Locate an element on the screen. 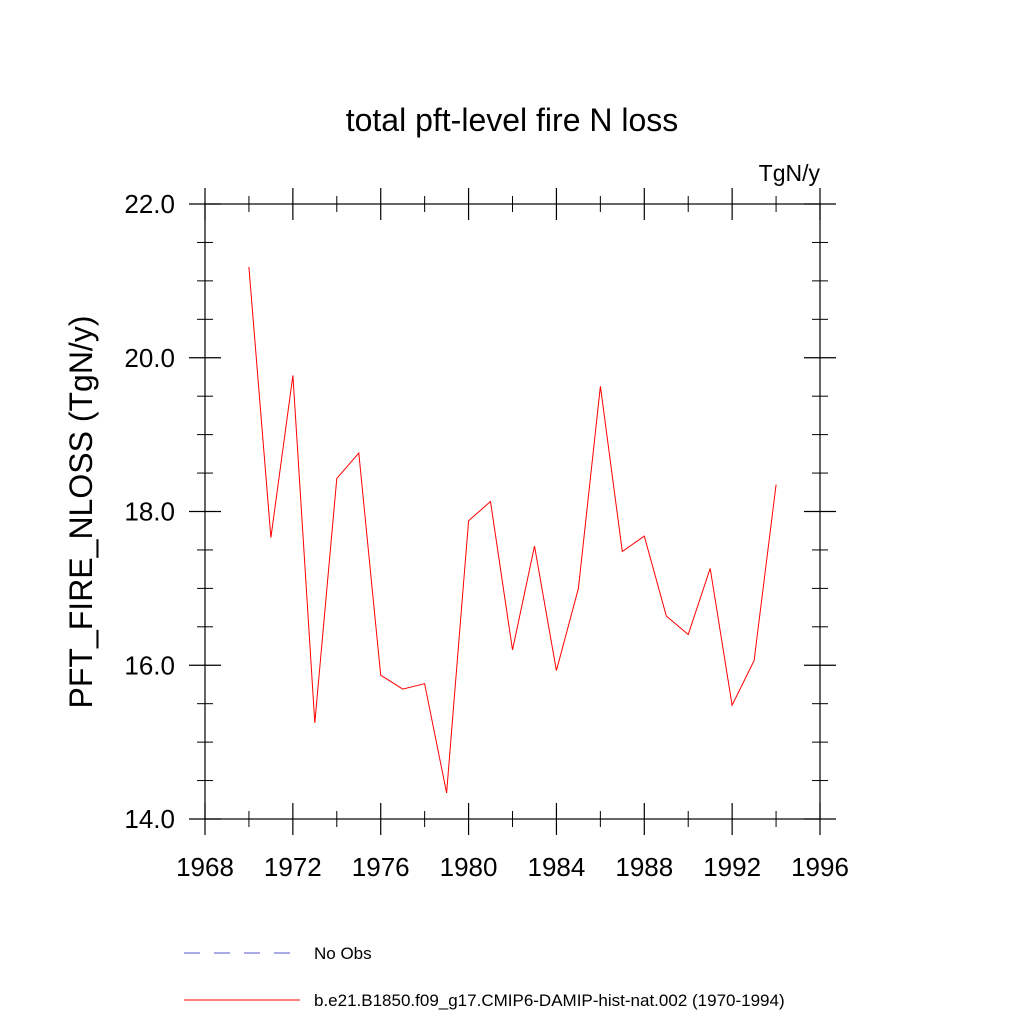 The image size is (1024, 1024). y-tick-label: 20.0 is located at coordinates (149, 358).